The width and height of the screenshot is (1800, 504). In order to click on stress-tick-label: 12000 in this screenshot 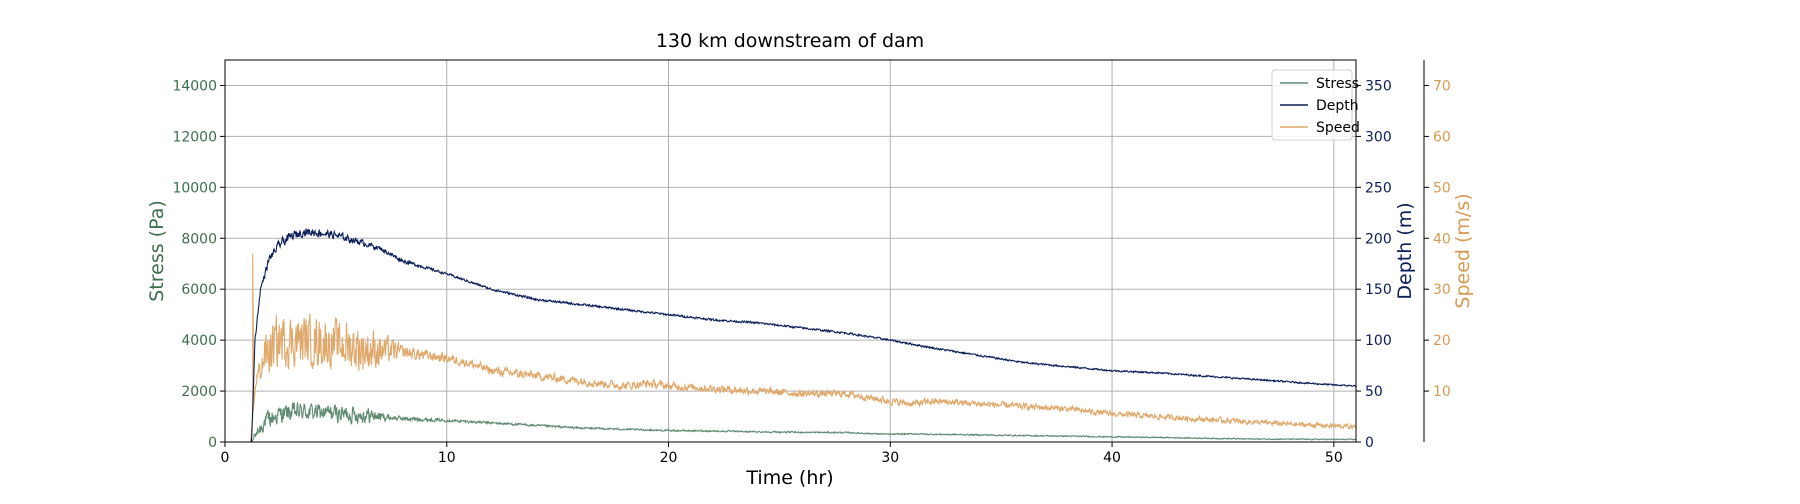, I will do `click(194, 137)`.